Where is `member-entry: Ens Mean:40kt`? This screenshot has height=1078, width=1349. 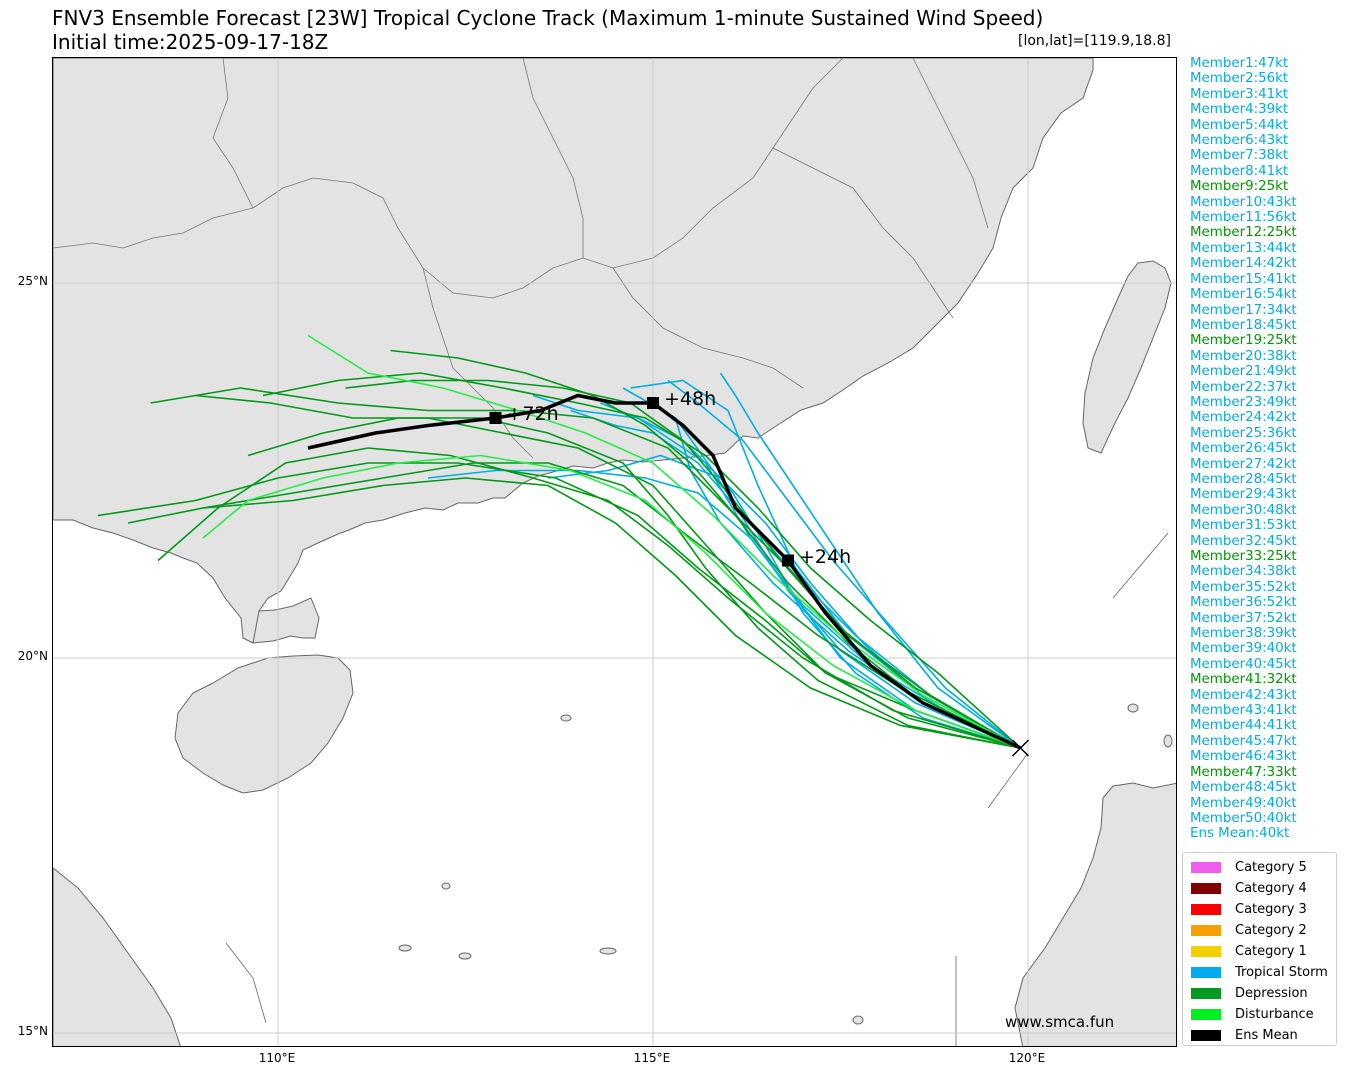 member-entry: Ens Mean:40kt is located at coordinates (1240, 834).